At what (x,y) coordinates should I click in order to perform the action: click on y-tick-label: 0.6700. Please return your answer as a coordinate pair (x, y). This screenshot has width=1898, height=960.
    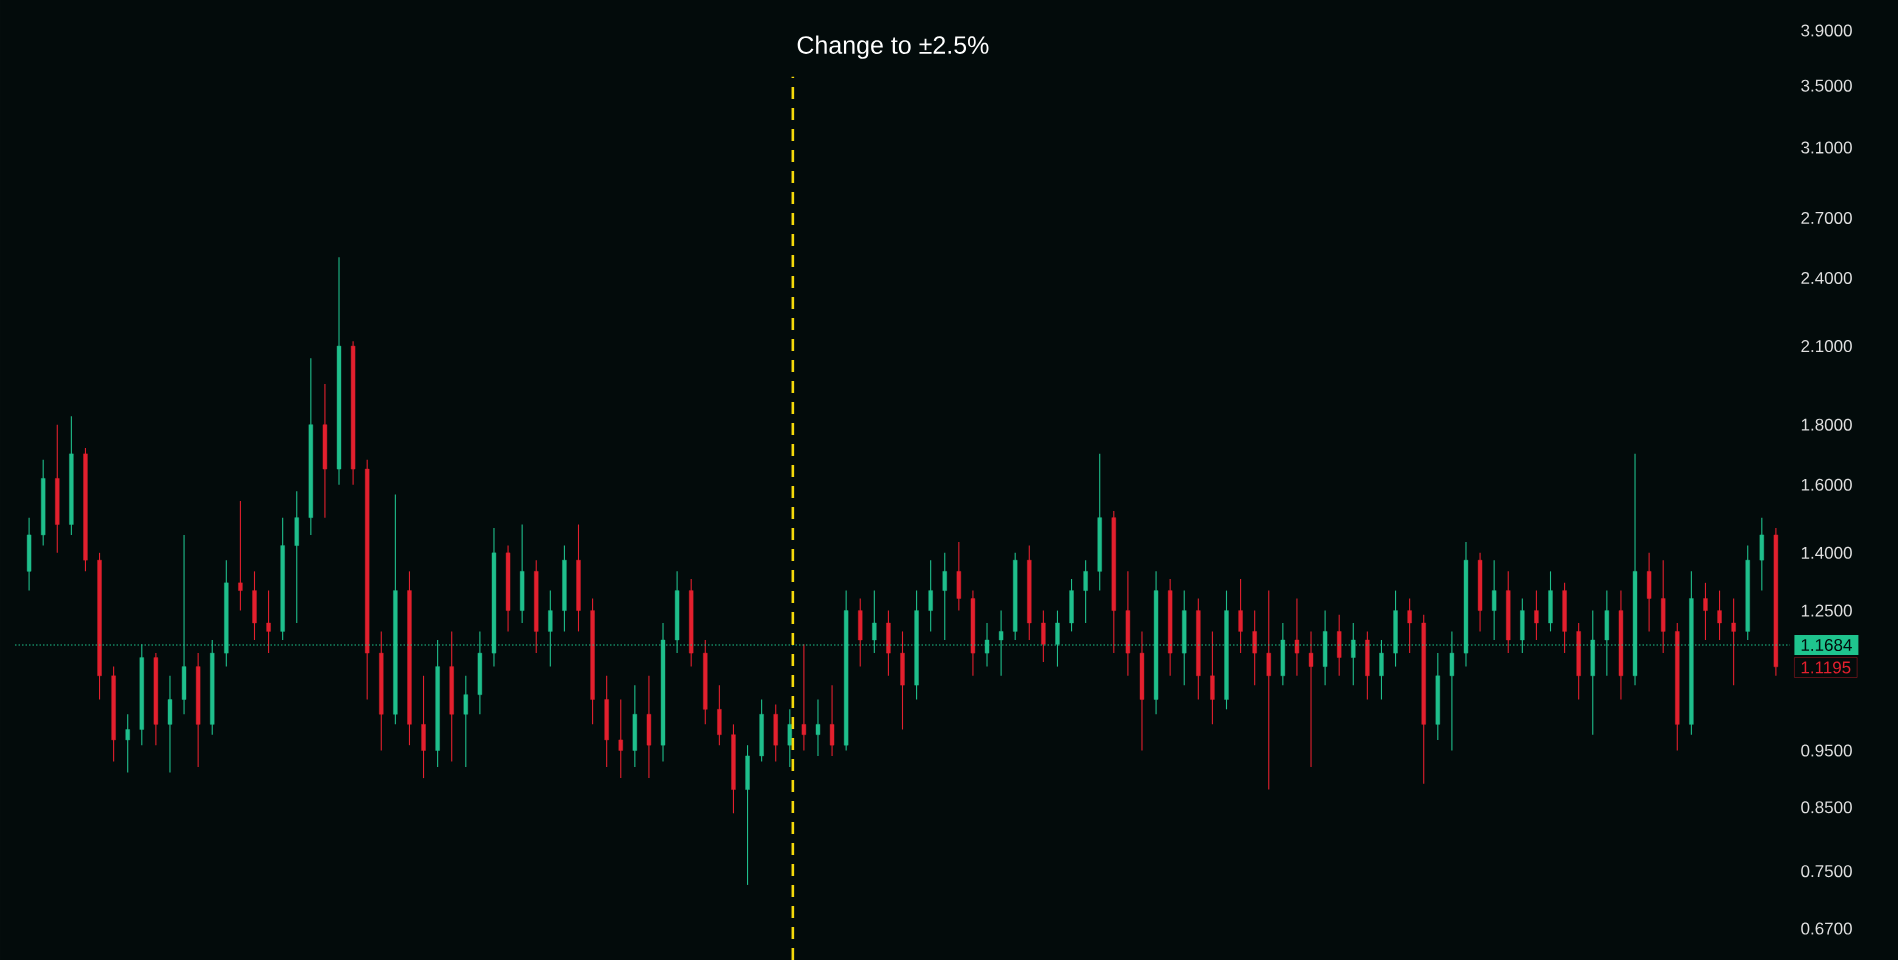
    Looking at the image, I should click on (1826, 928).